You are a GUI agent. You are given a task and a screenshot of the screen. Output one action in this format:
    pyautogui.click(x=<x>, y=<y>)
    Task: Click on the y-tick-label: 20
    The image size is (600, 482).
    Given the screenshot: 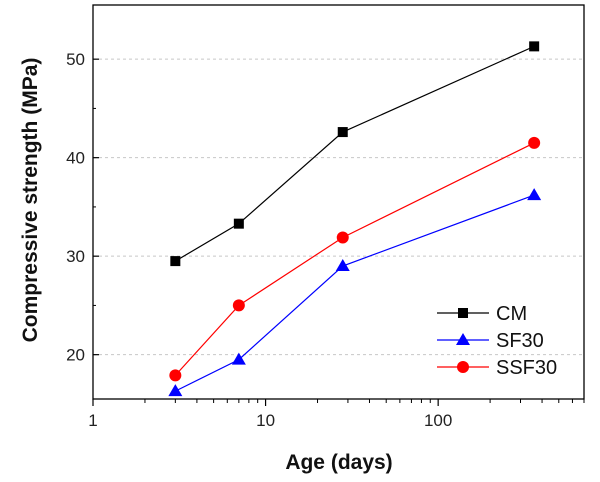 What is the action you would take?
    pyautogui.click(x=75, y=355)
    